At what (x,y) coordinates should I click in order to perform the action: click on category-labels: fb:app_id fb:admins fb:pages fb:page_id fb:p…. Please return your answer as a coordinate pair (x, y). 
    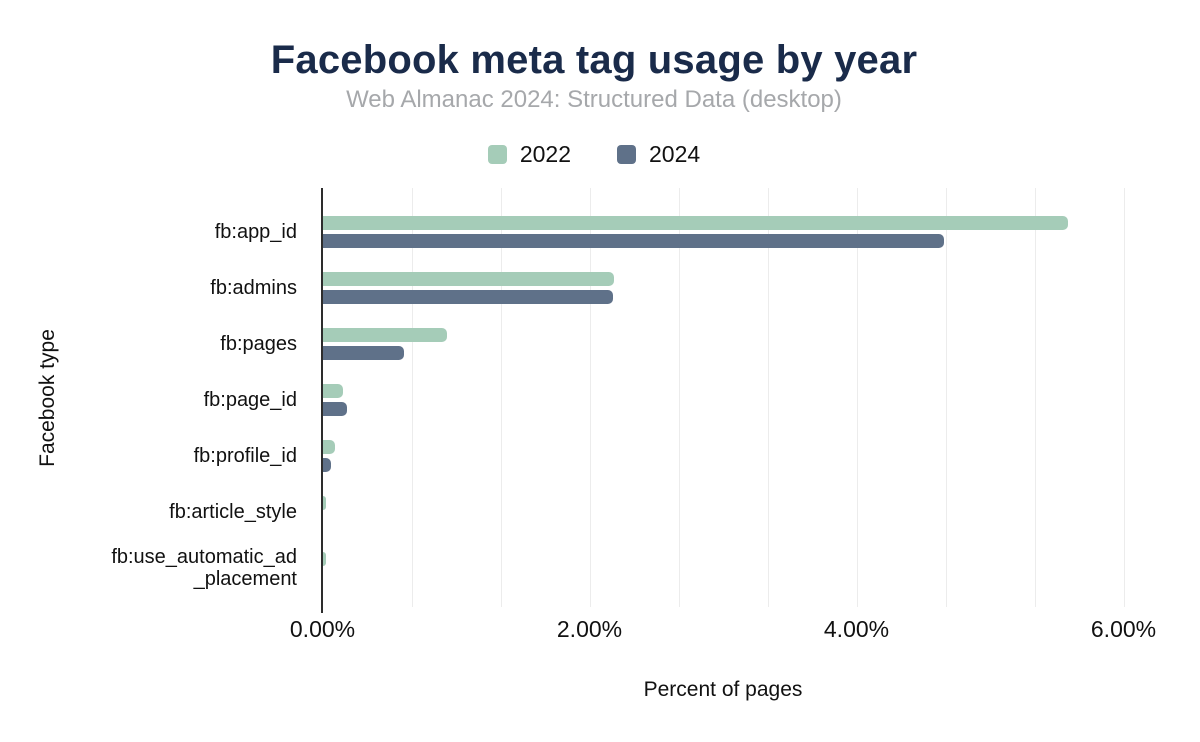
    Looking at the image, I should click on (155, 397).